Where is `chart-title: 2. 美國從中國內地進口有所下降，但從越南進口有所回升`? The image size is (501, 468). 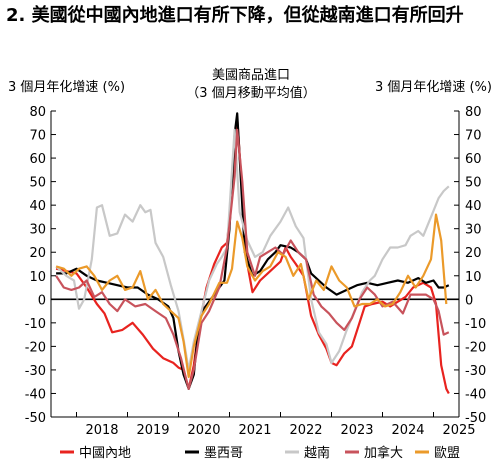 chart-title: 2. 美國從中國內地進口有所下降，但從越南進口有所回升 is located at coordinates (235, 15).